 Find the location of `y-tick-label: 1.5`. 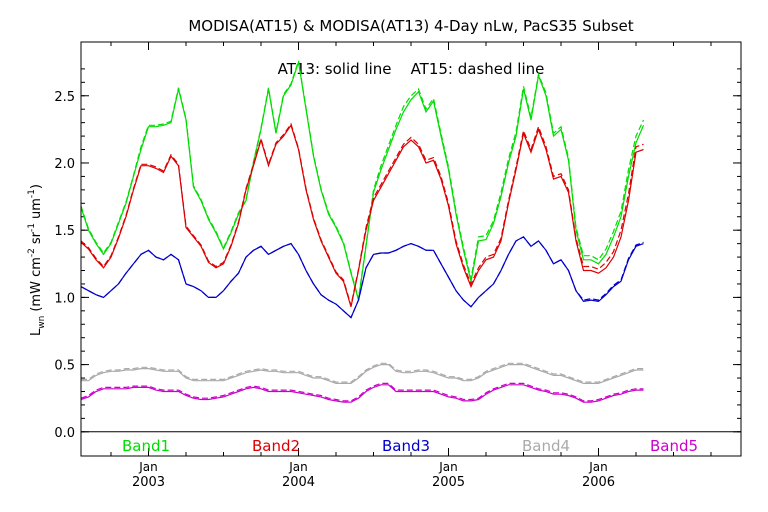

y-tick-label: 1.5 is located at coordinates (64, 231).